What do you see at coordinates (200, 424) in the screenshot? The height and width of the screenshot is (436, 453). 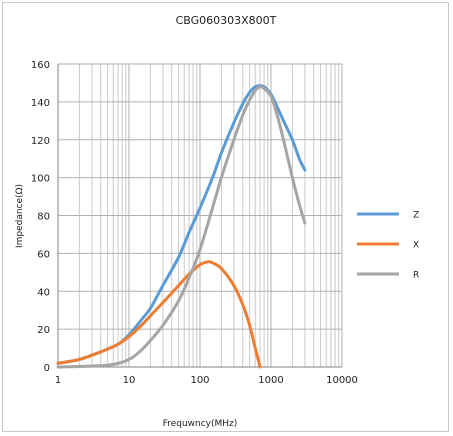 I see `x-axis-label: Frequwncy(MHz)` at bounding box center [200, 424].